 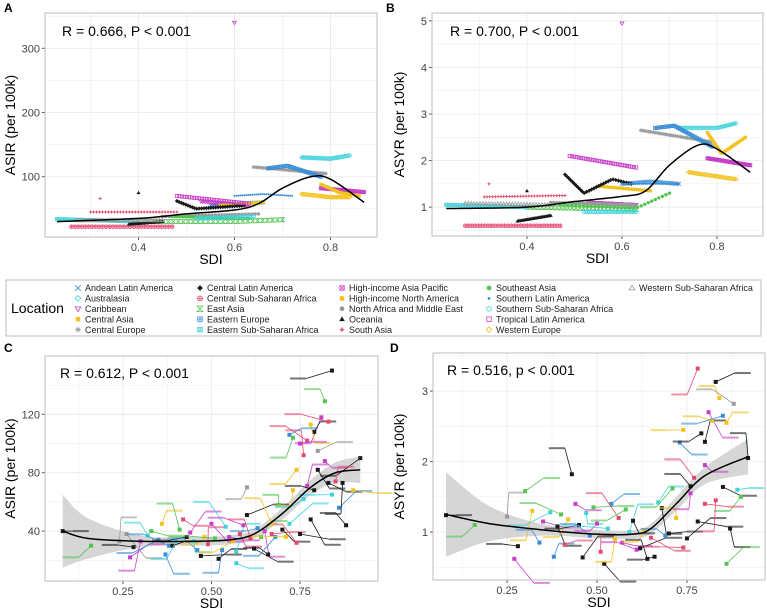 I want to click on legend-item: Australasia, so click(x=102, y=299).